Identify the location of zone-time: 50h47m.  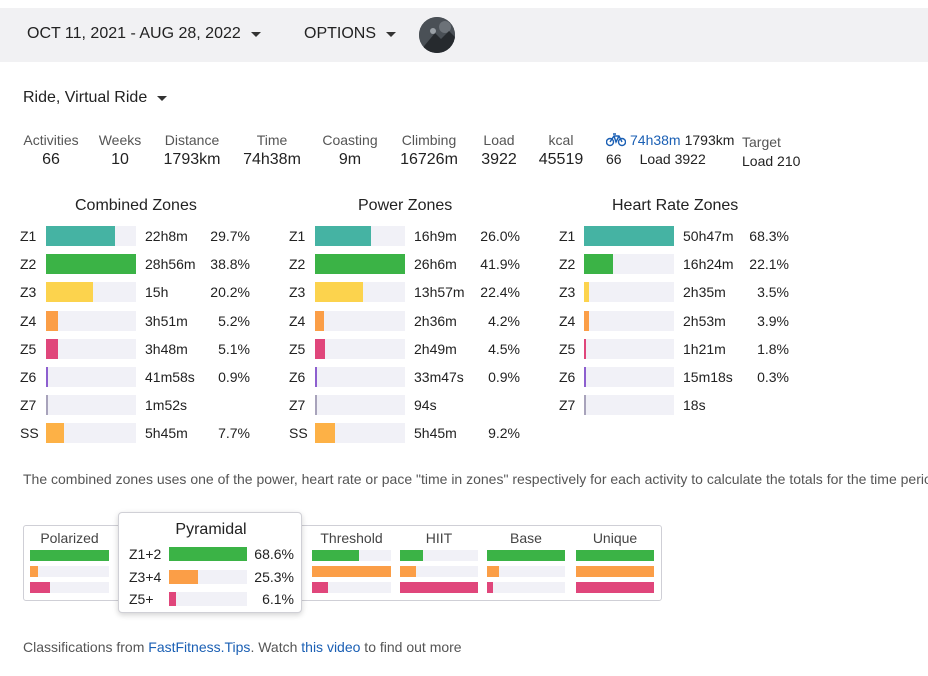
(708, 236).